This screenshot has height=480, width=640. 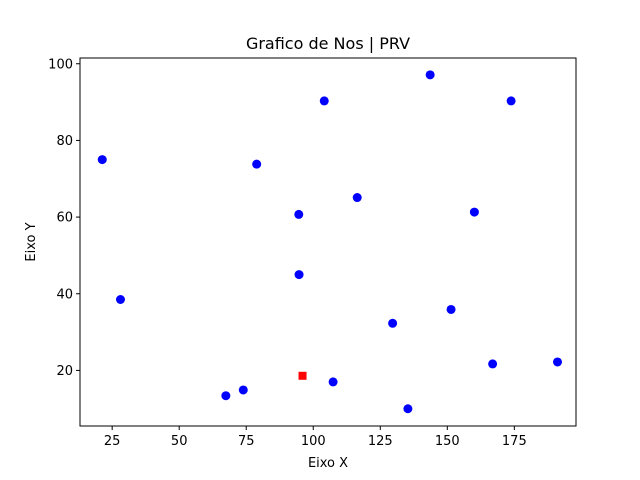 I want to click on y-axis: 20 40 60 80 100, so click(x=64, y=218).